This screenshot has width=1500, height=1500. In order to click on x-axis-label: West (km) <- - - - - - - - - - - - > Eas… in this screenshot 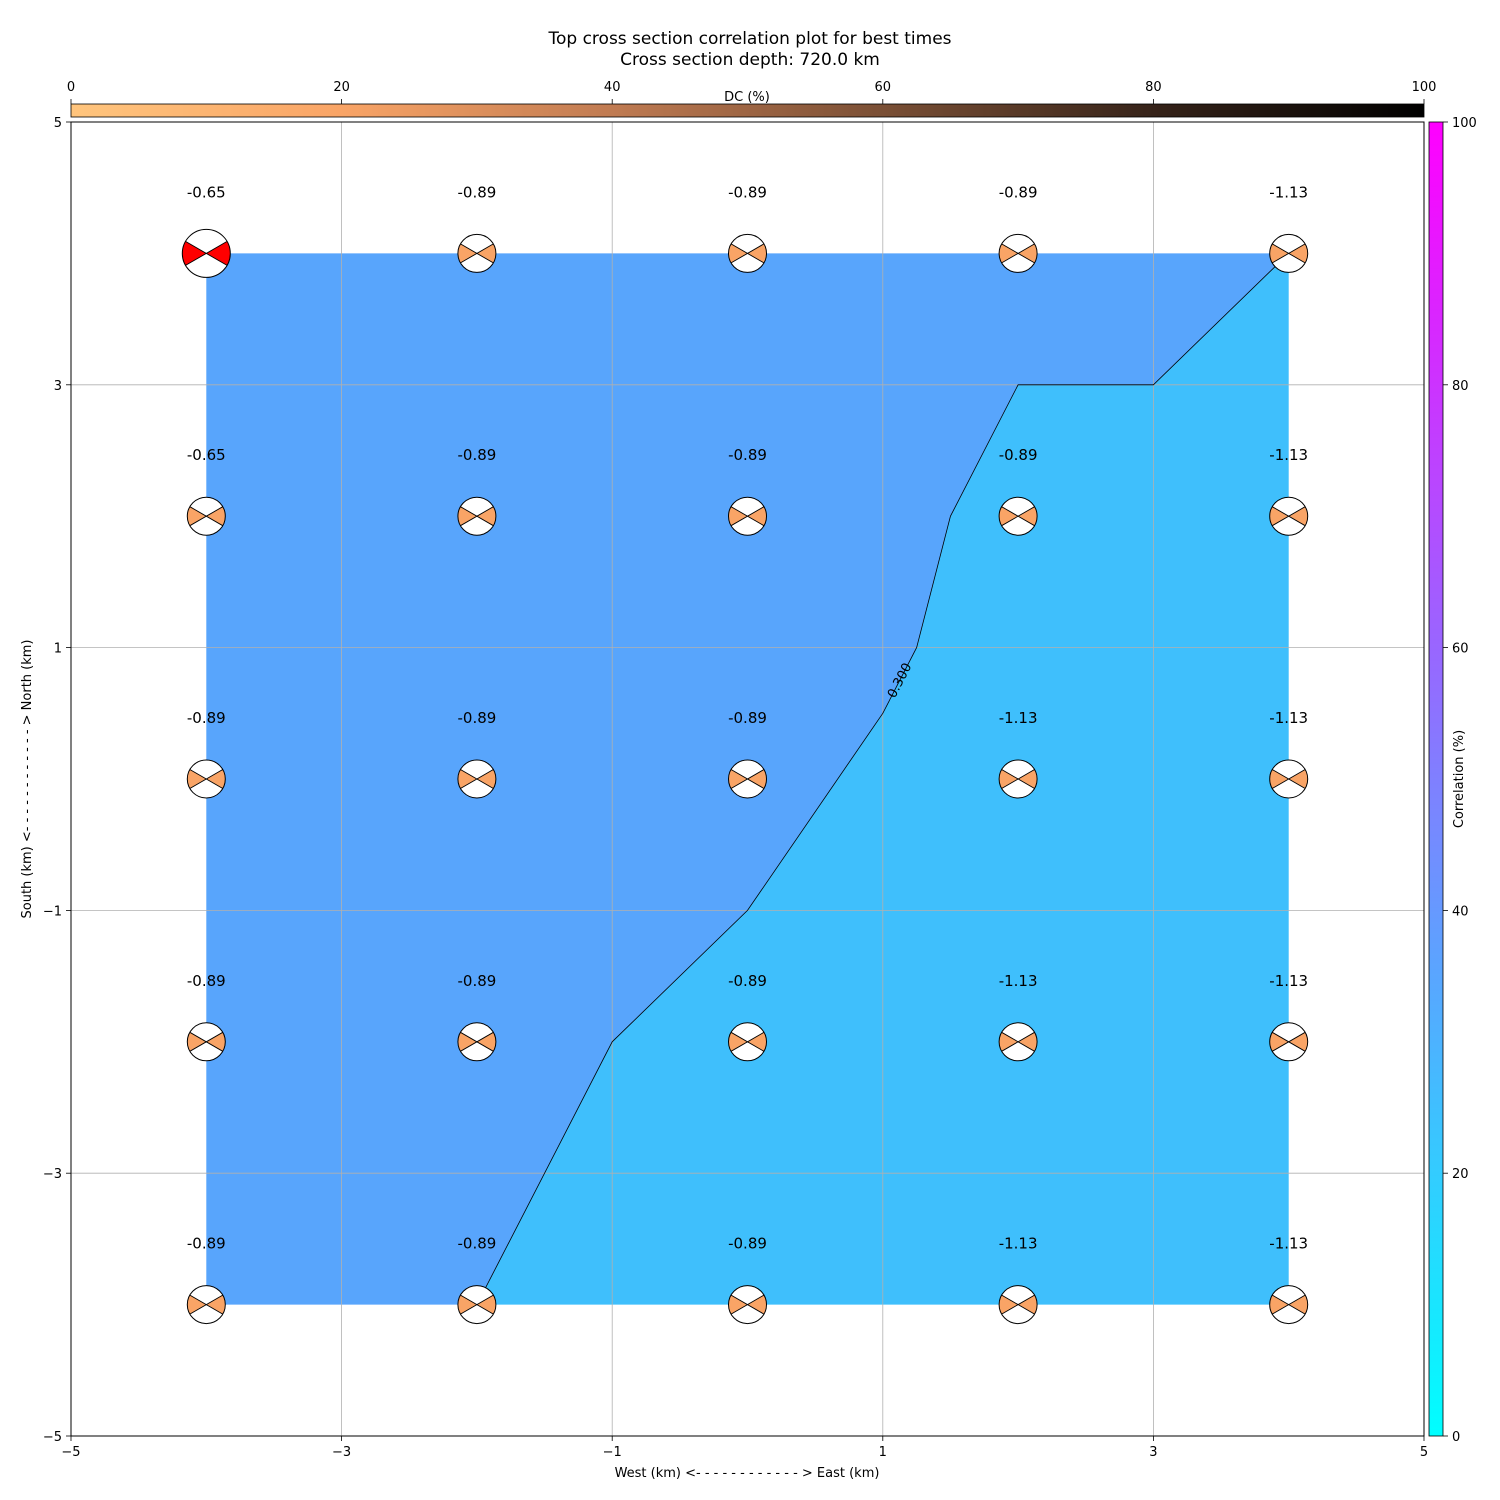, I will do `click(747, 1473)`.